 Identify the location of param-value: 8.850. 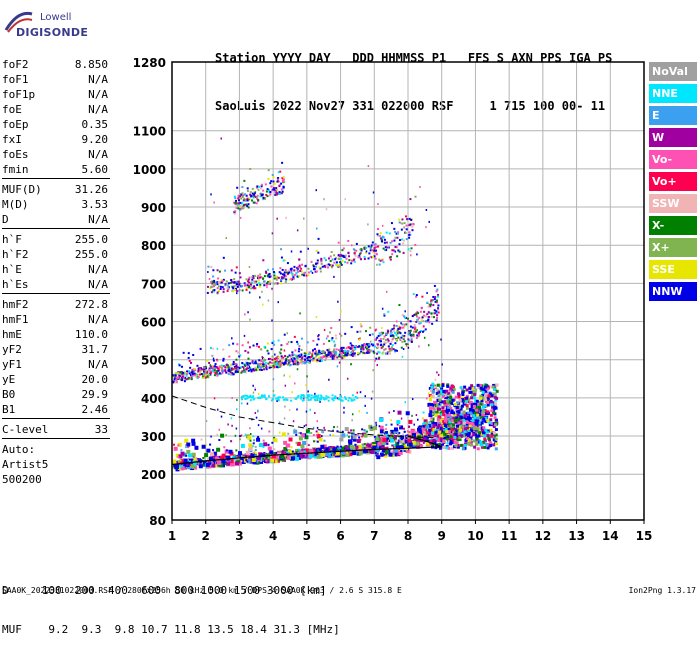
(91, 64).